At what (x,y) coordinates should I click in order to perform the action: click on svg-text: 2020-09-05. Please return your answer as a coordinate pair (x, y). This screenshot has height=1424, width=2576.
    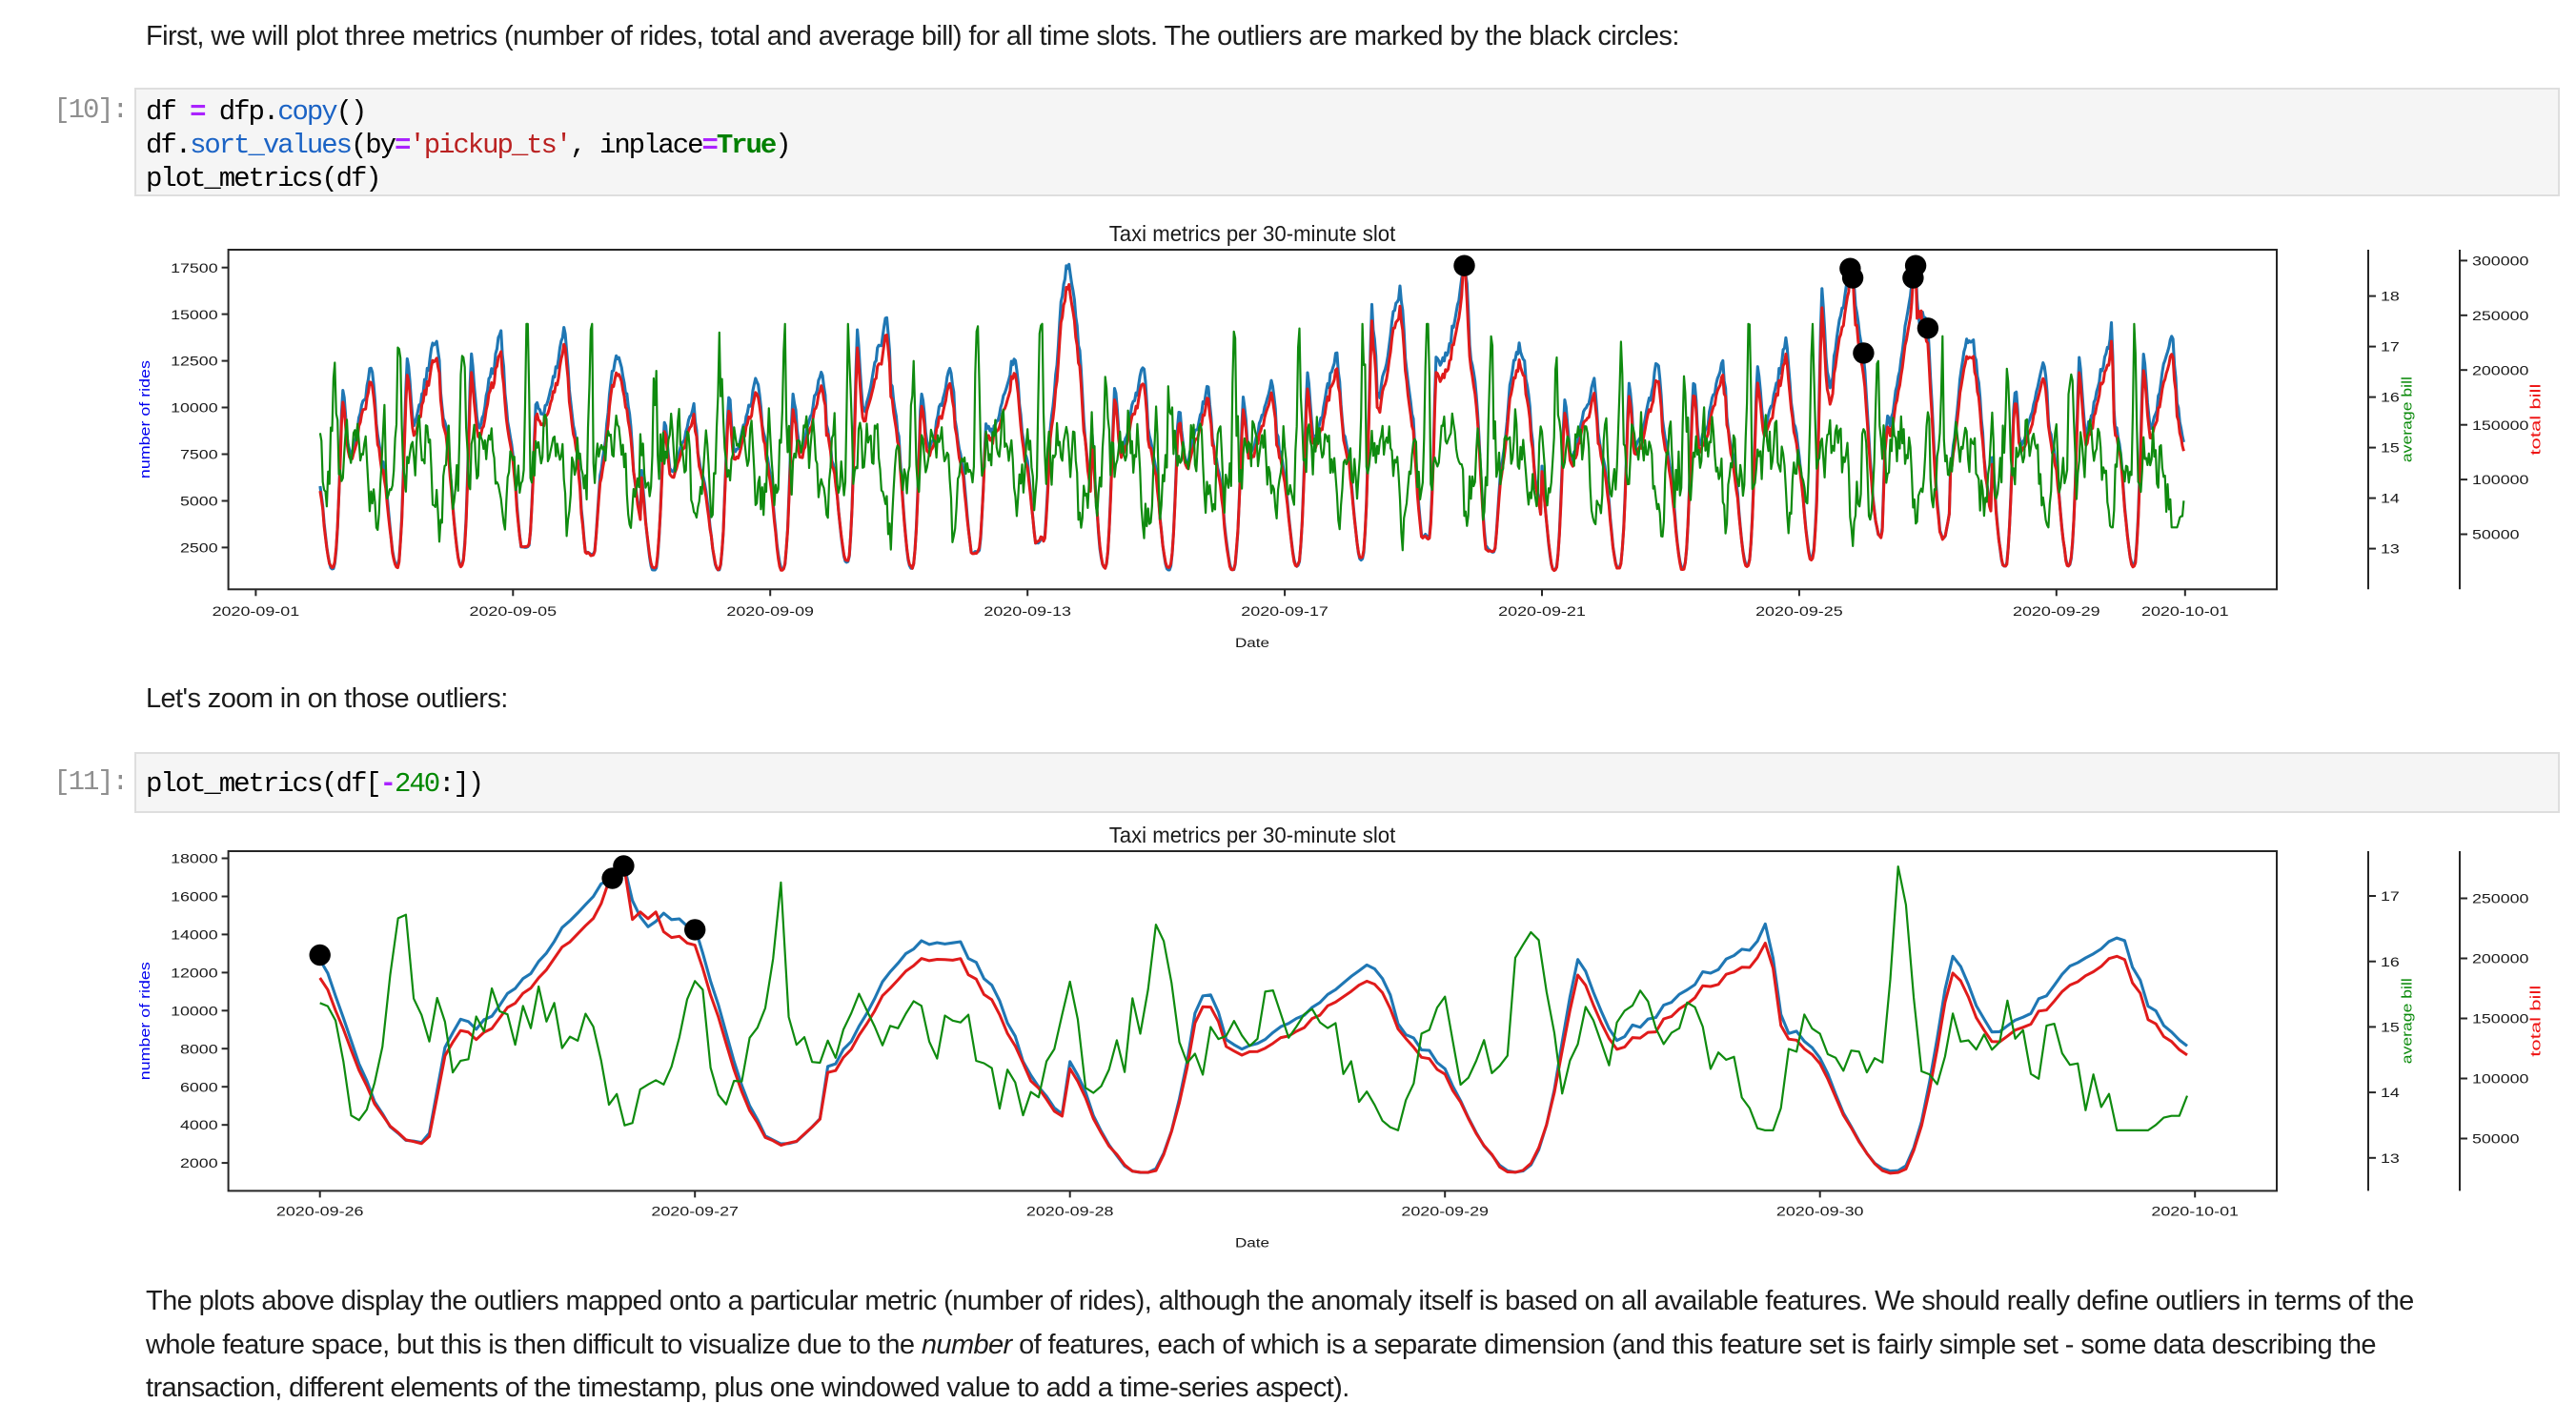
    Looking at the image, I should click on (514, 612).